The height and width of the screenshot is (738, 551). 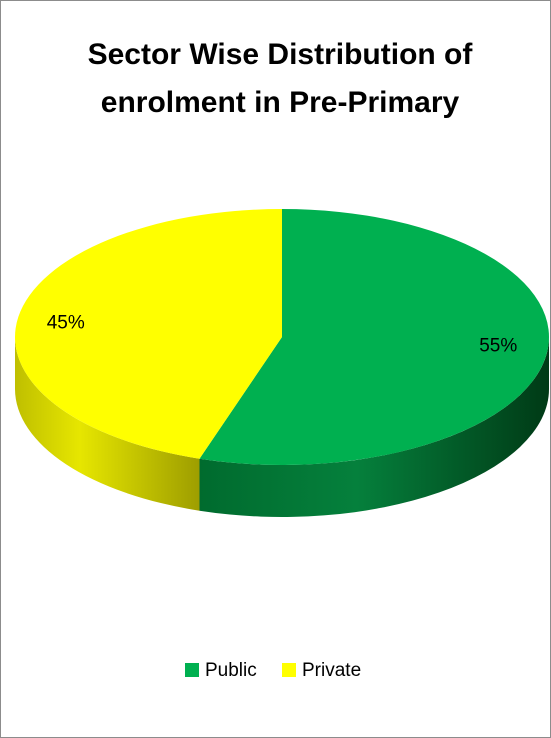 I want to click on legend-label-public: Public, so click(x=231, y=670).